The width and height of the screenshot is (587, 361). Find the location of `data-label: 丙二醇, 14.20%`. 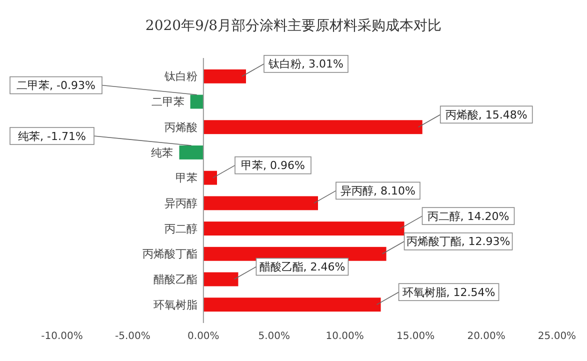

data-label: 丙二醇, 14.20% is located at coordinates (468, 216).